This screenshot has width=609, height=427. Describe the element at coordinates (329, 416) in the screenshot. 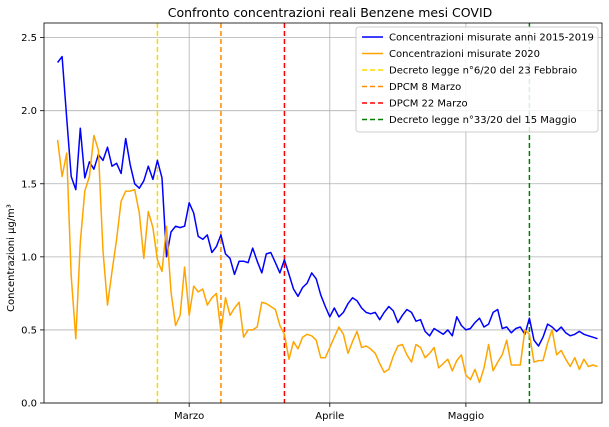

I see `x-tick-label: Aprile` at that location.